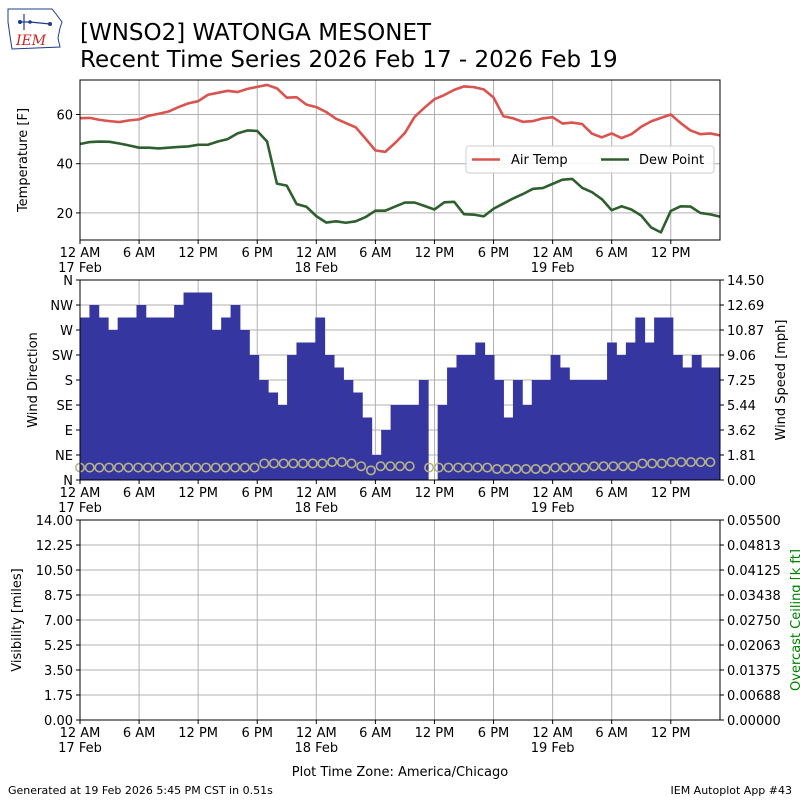 The image size is (800, 800). Describe the element at coordinates (400, 118) in the screenshot. I see `air-temp-line` at that location.